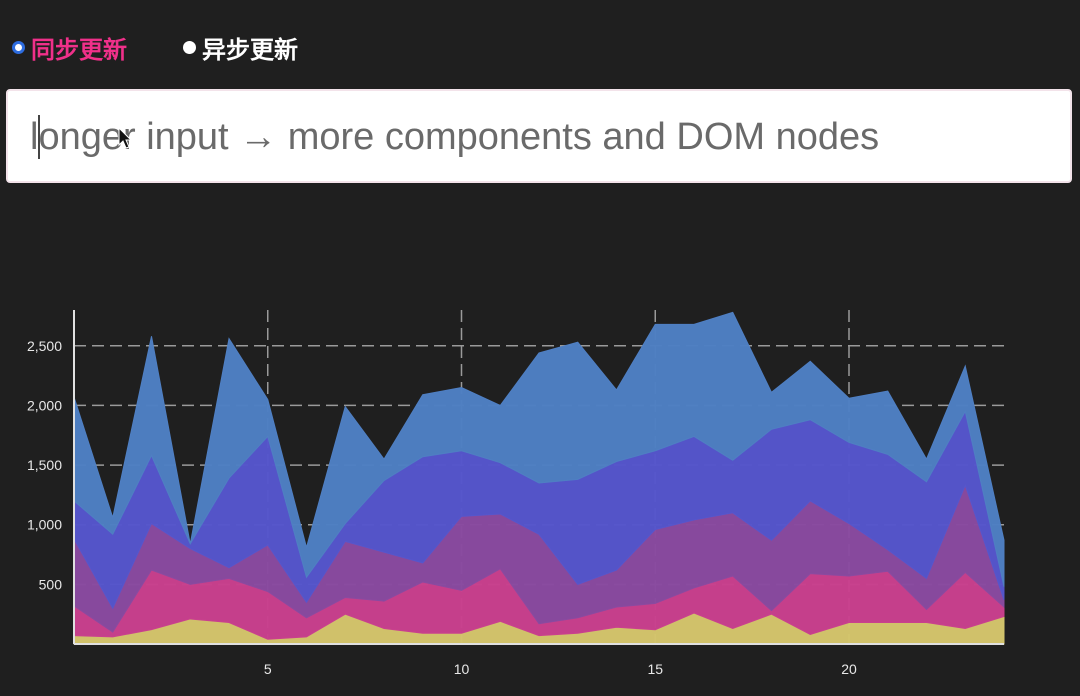 Image resolution: width=1080 pixels, height=696 pixels. I want to click on y-tick-label: 1,500, so click(44, 465).